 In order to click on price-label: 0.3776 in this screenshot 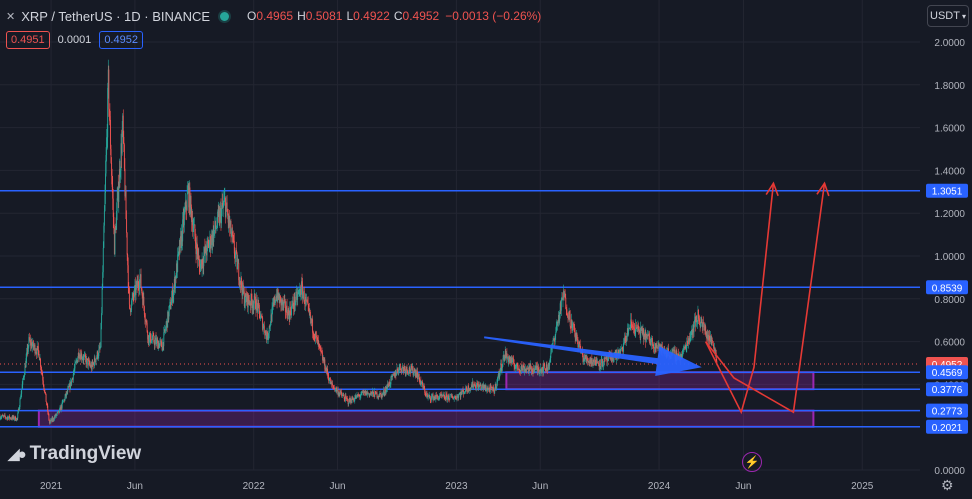, I will do `click(947, 390)`.